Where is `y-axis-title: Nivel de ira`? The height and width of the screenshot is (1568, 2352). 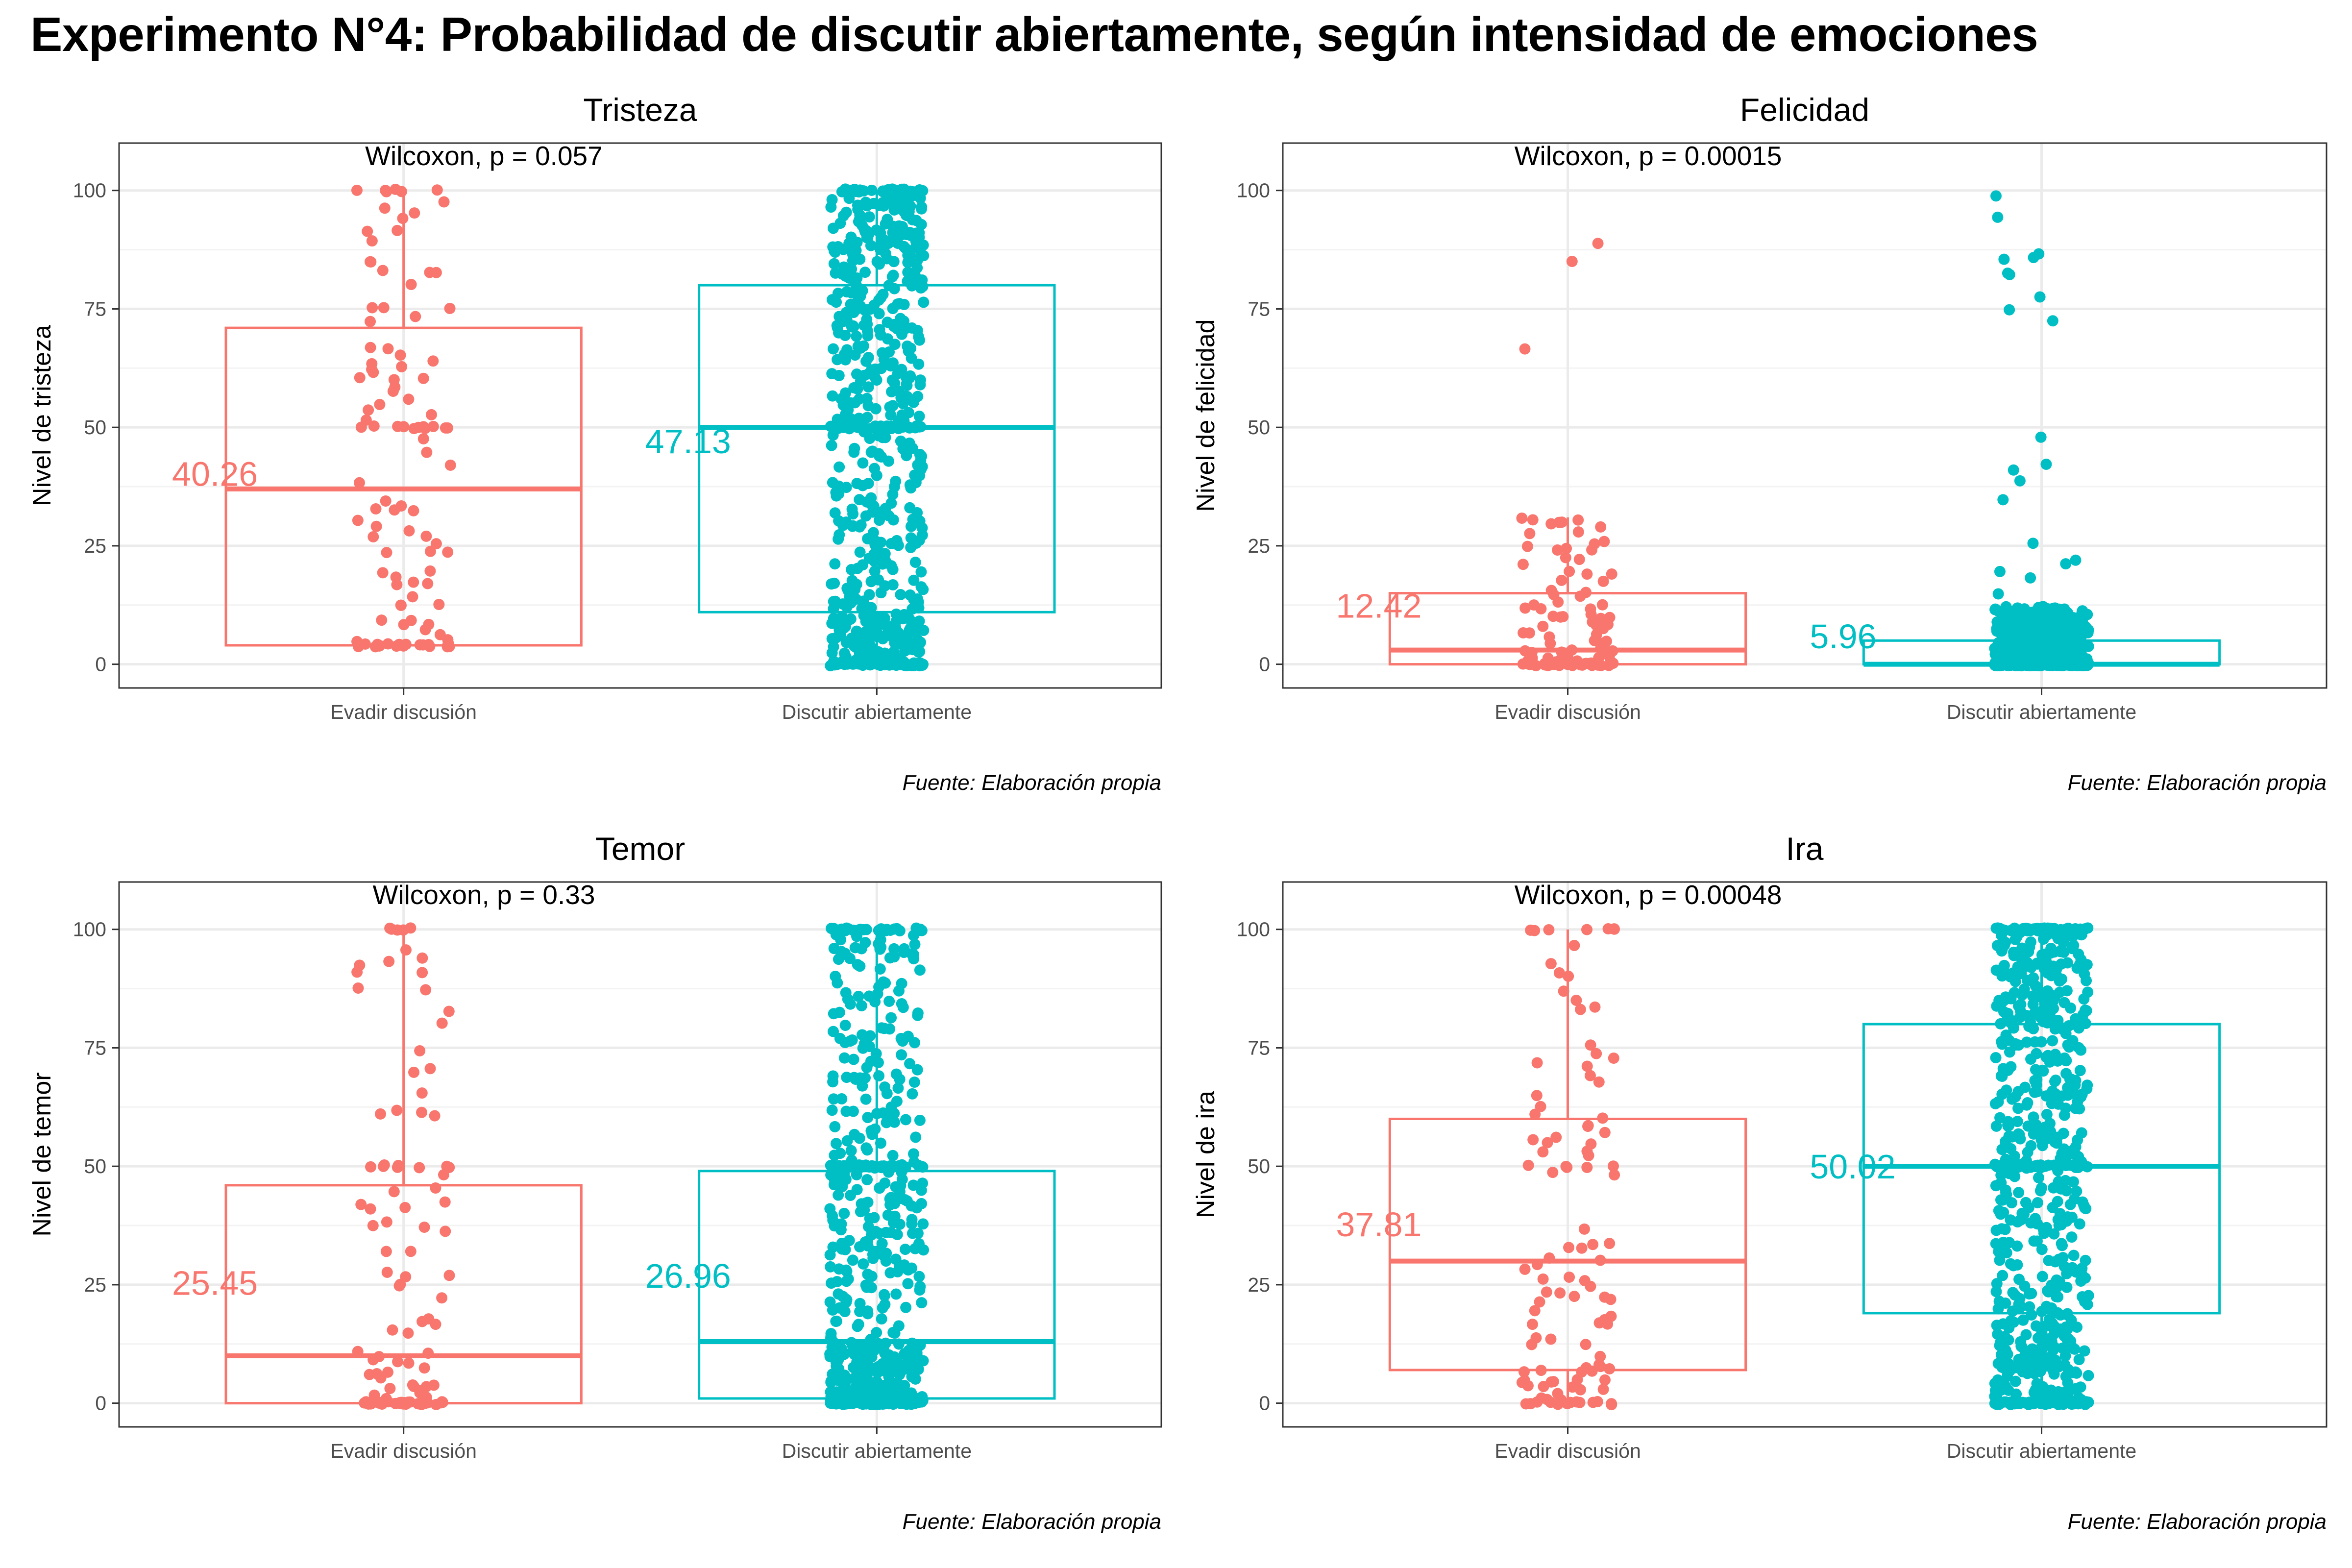 y-axis-title: Nivel de ira is located at coordinates (1206, 1154).